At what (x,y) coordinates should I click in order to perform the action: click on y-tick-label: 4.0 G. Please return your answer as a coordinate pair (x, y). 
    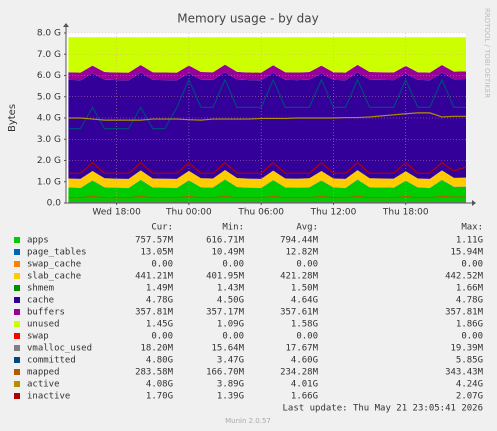
    Looking at the image, I should click on (49, 119).